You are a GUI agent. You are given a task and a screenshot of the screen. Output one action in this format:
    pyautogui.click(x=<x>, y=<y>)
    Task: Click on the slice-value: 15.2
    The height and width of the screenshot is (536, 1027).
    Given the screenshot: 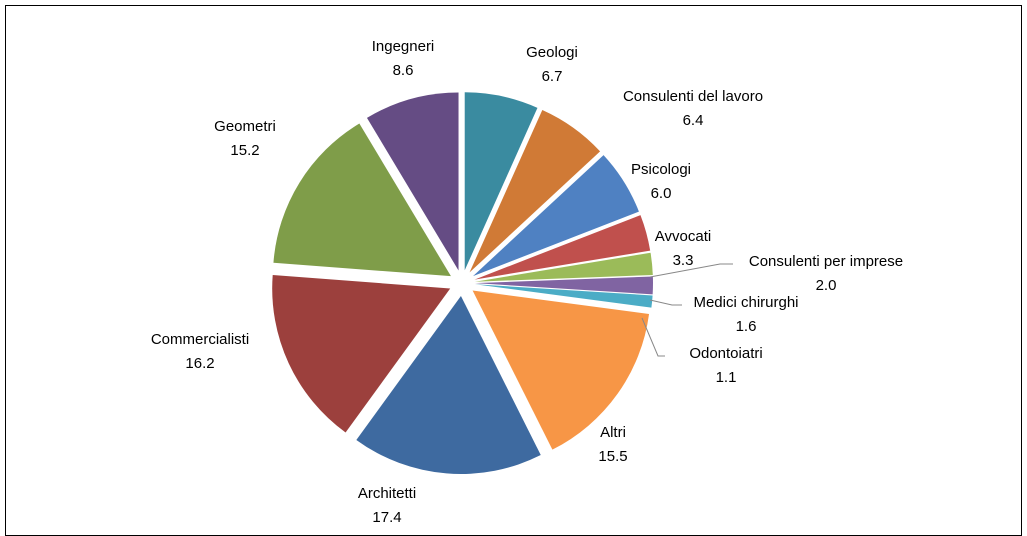 What is the action you would take?
    pyautogui.click(x=244, y=150)
    